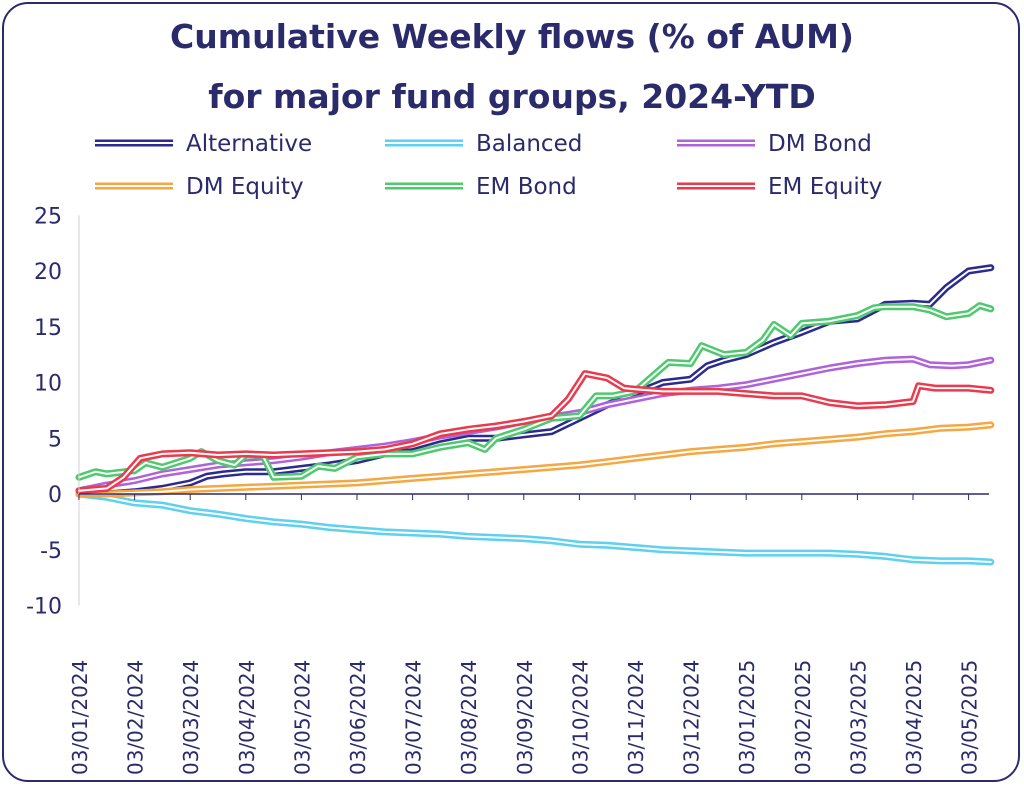 This screenshot has width=1024, height=786. I want to click on legend-label: DM Bond, so click(820, 144).